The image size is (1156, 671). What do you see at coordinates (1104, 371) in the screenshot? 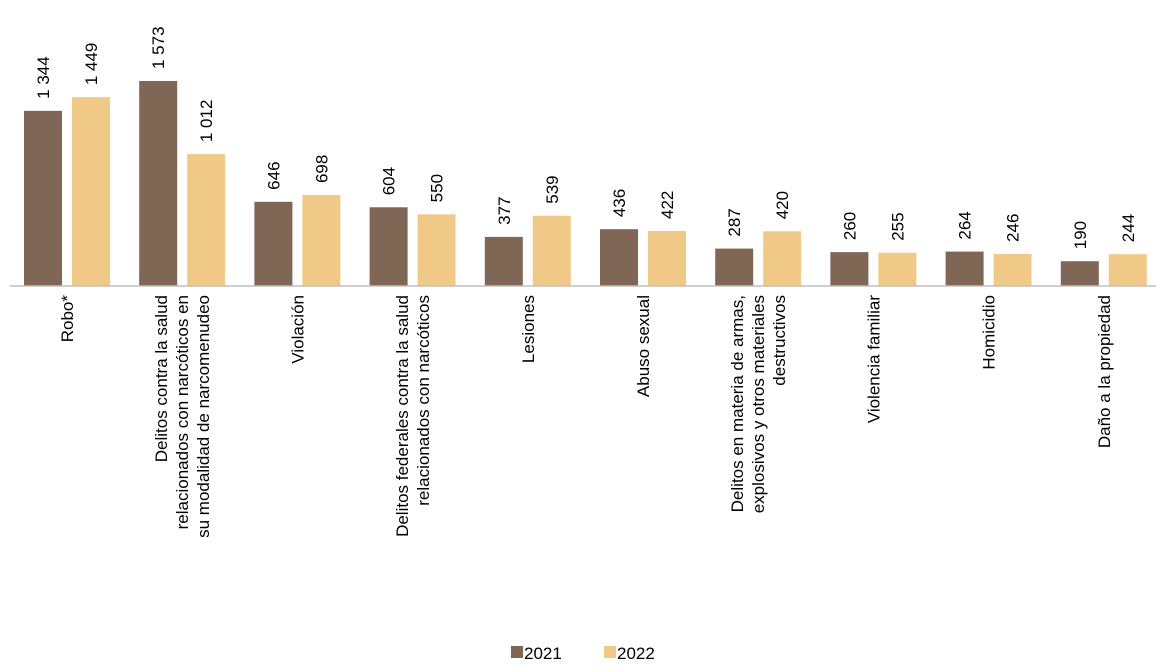
I see `category-label-9-line-0: Daño a la propiedad` at bounding box center [1104, 371].